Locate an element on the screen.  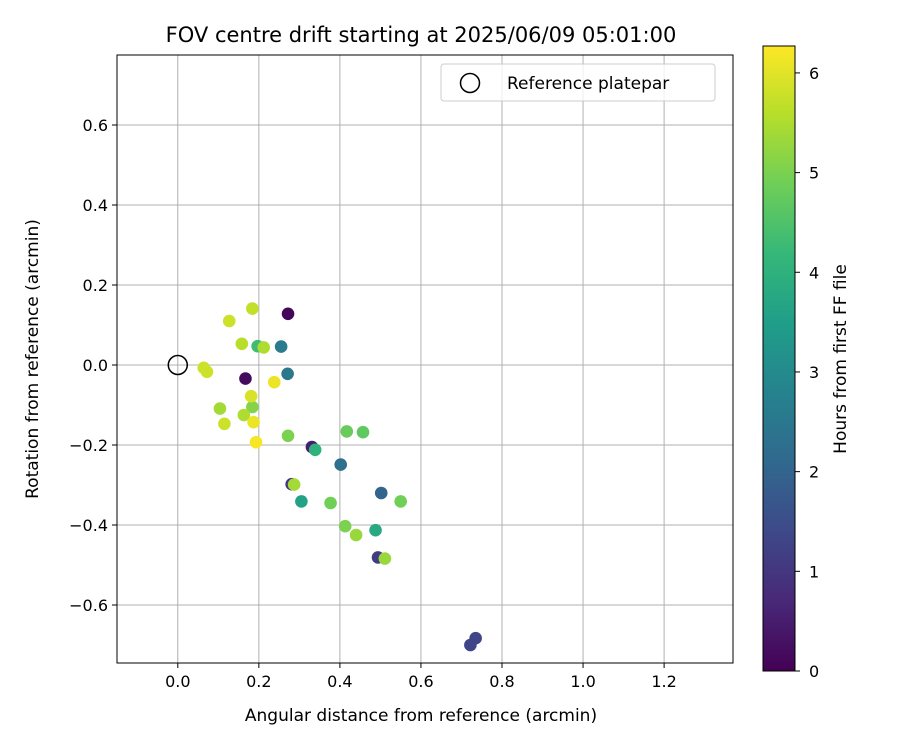
colorbar-gradient is located at coordinates (779, 358).